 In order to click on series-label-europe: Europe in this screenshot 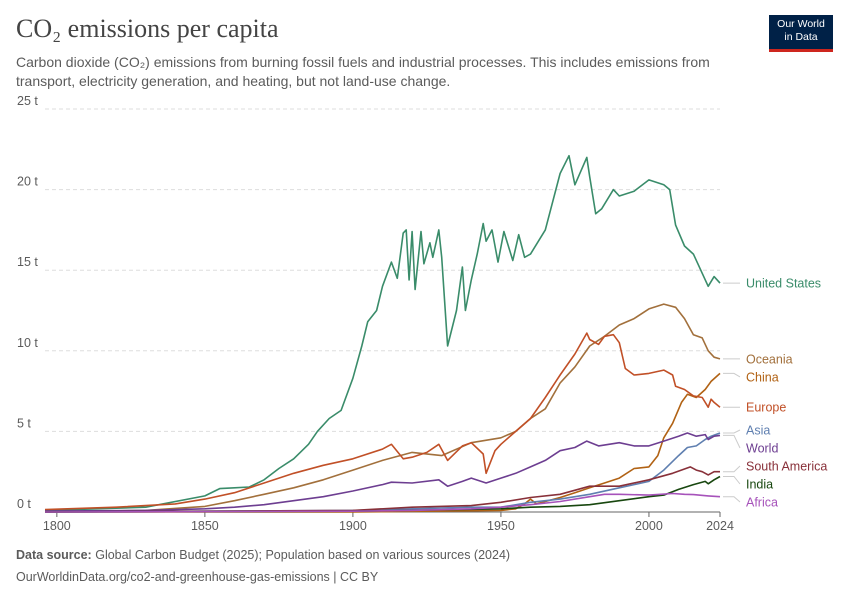, I will do `click(766, 408)`.